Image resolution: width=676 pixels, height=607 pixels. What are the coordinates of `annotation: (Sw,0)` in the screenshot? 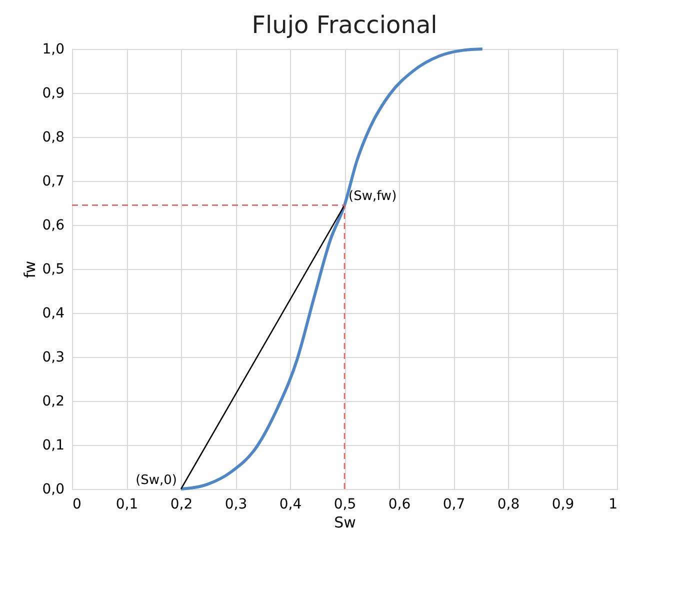 It's located at (156, 480).